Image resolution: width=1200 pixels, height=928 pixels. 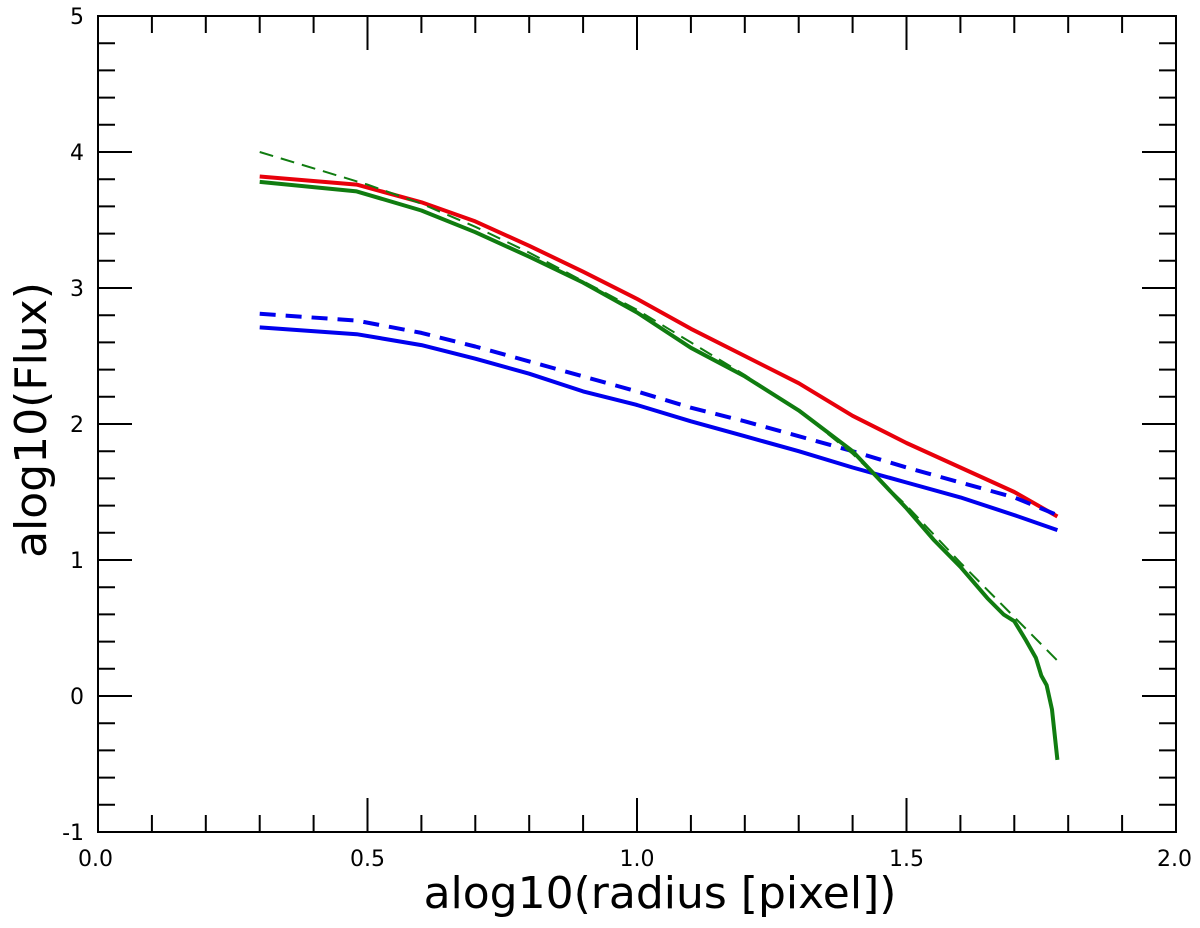 I want to click on y-tick-label: 0, so click(x=77, y=697).